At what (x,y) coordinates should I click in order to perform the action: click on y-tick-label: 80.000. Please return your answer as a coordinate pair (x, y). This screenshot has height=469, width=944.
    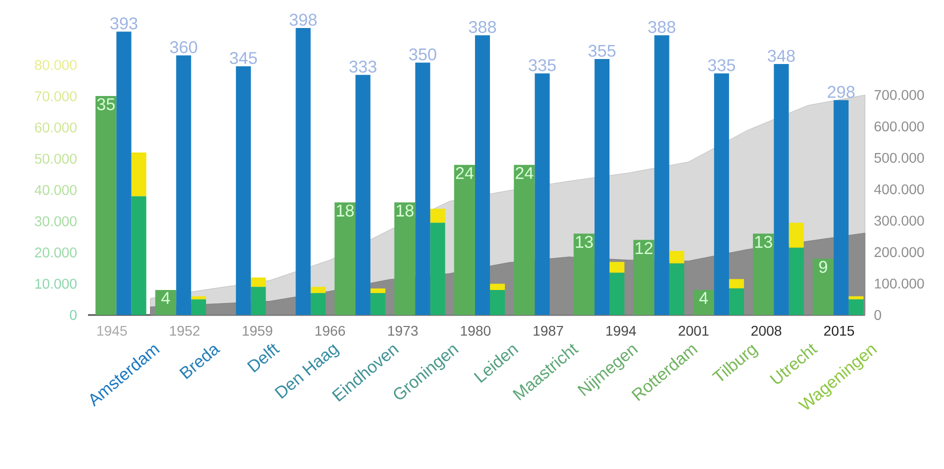
    Looking at the image, I should click on (55, 65).